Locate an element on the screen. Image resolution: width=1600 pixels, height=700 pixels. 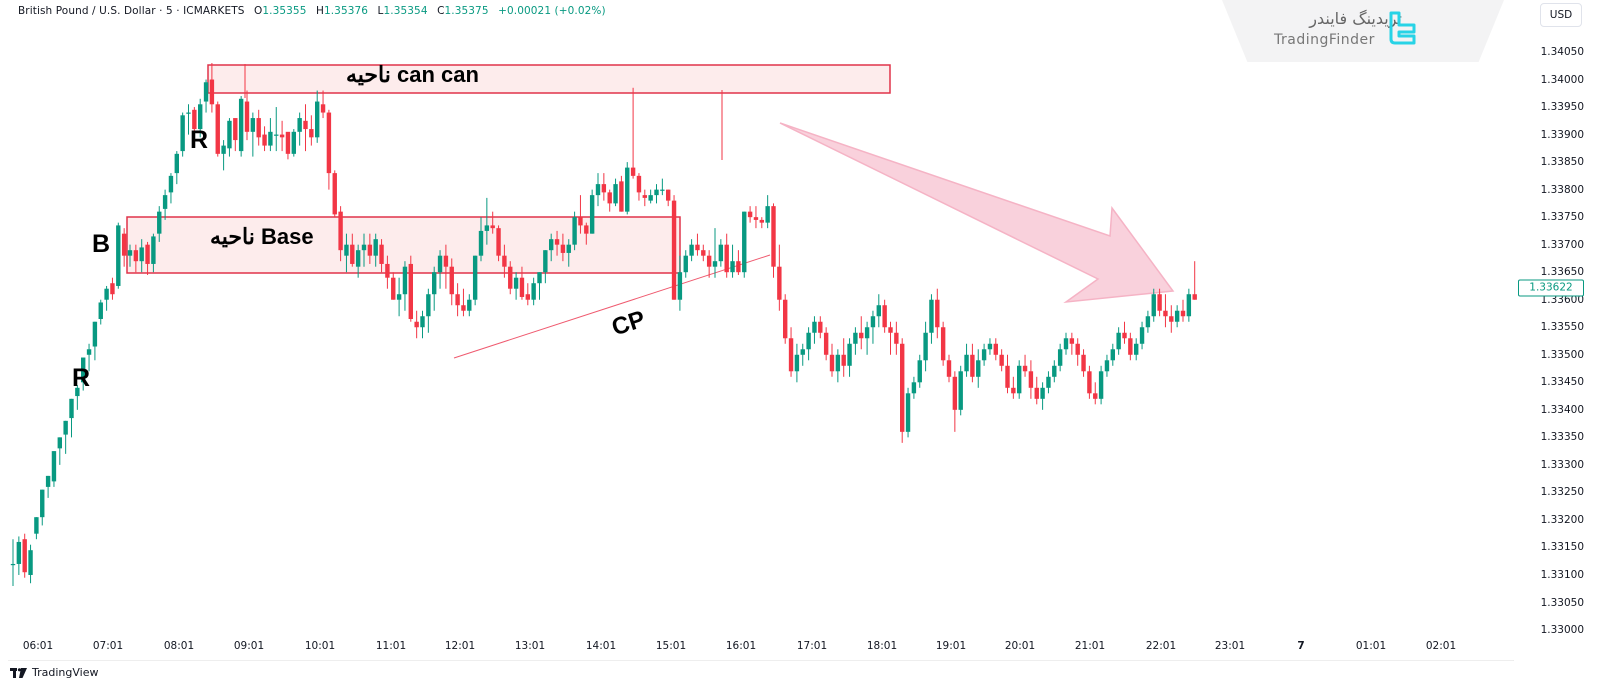
time-tick: 22:01 is located at coordinates (1161, 646).